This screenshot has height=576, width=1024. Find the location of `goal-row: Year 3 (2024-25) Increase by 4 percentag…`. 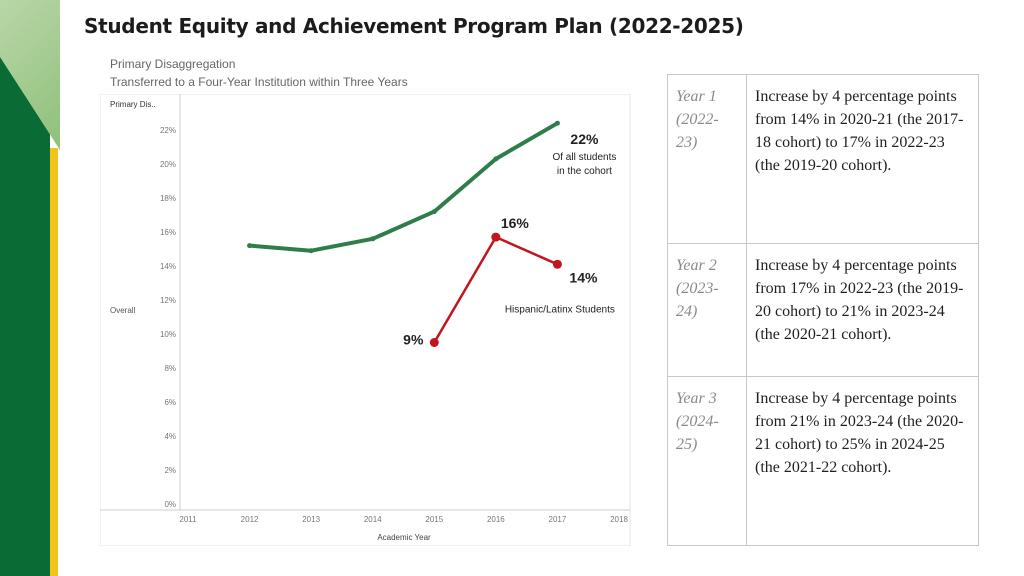

goal-row: Year 3 (2024-25) Increase by 4 percentag… is located at coordinates (823, 461).